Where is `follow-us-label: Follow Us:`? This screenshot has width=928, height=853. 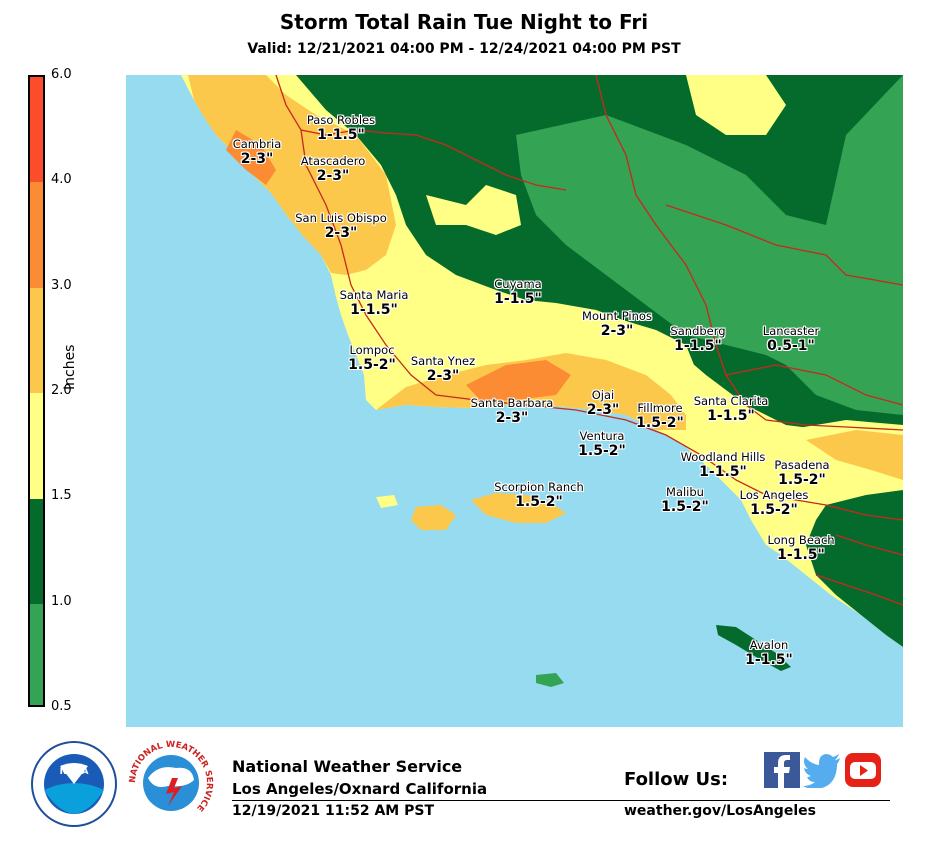
follow-us-label: Follow Us: is located at coordinates (676, 779).